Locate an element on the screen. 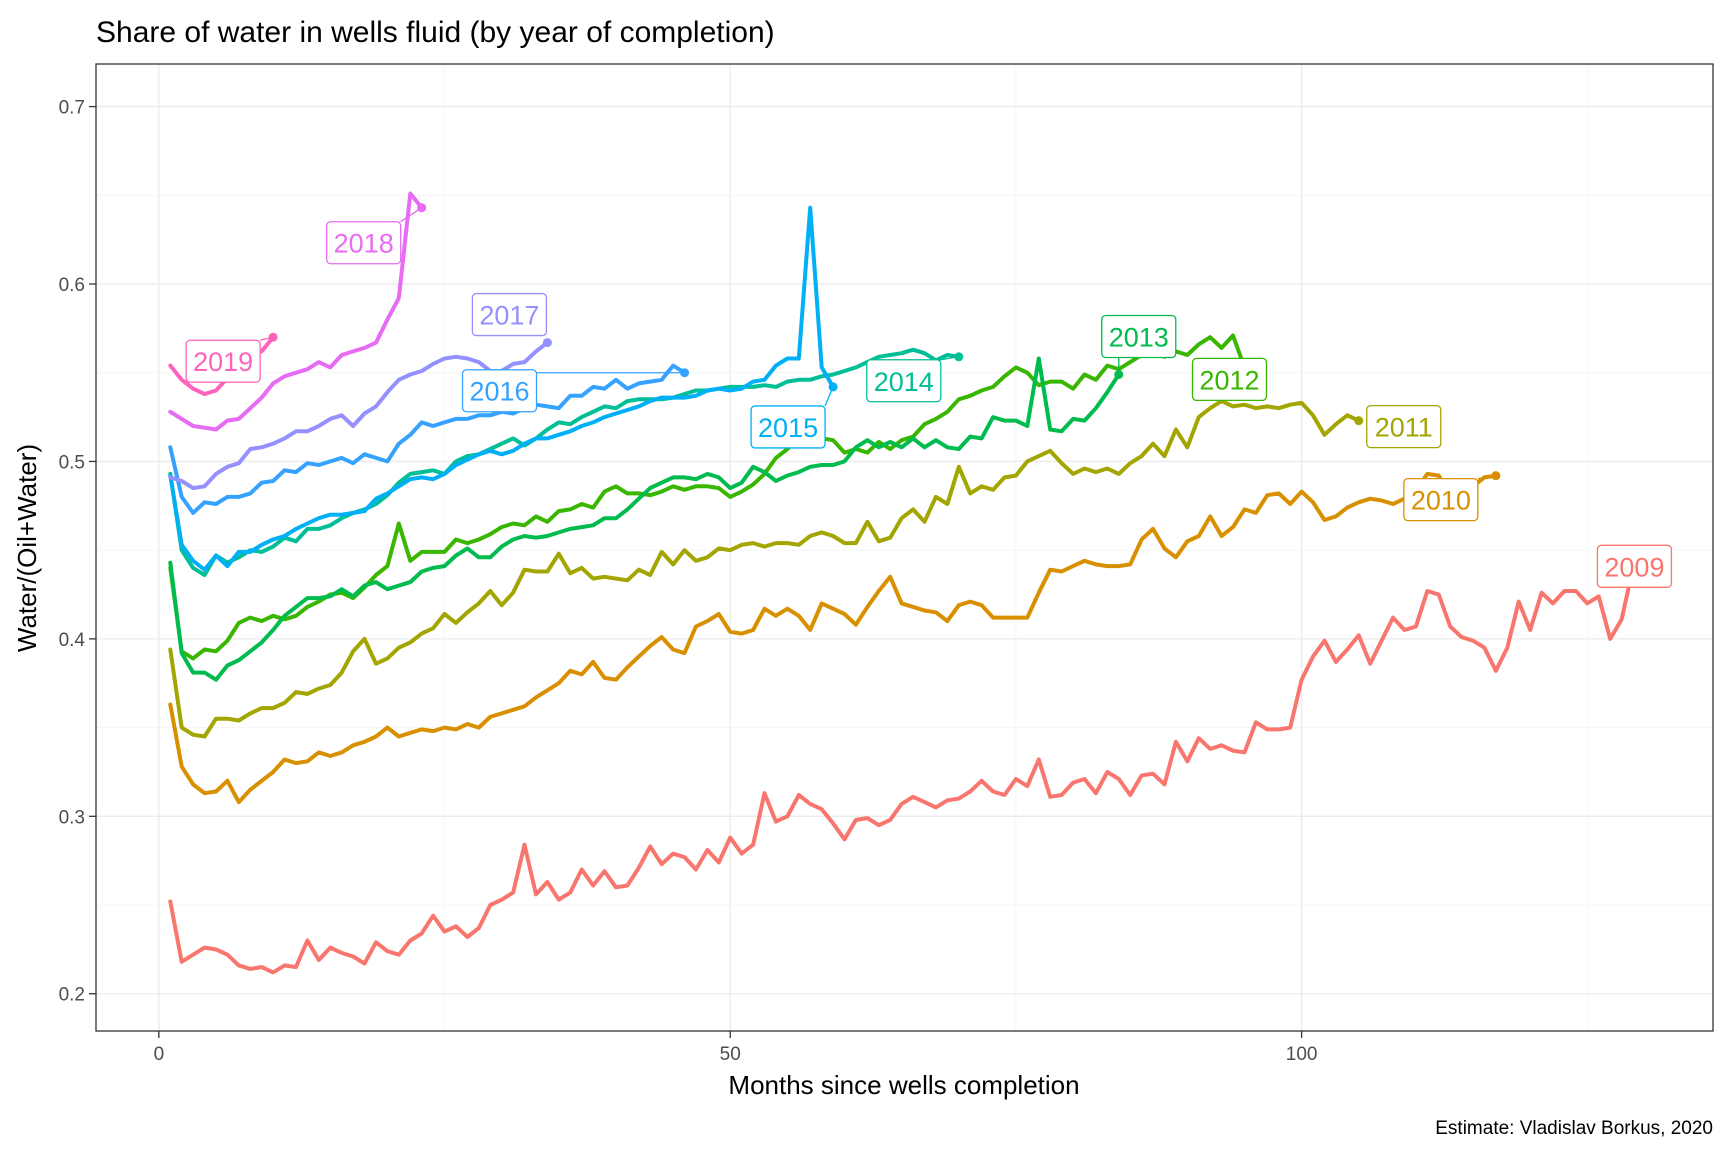 This screenshot has width=1728, height=1152. series-label-2019: 2019 is located at coordinates (229, 359).